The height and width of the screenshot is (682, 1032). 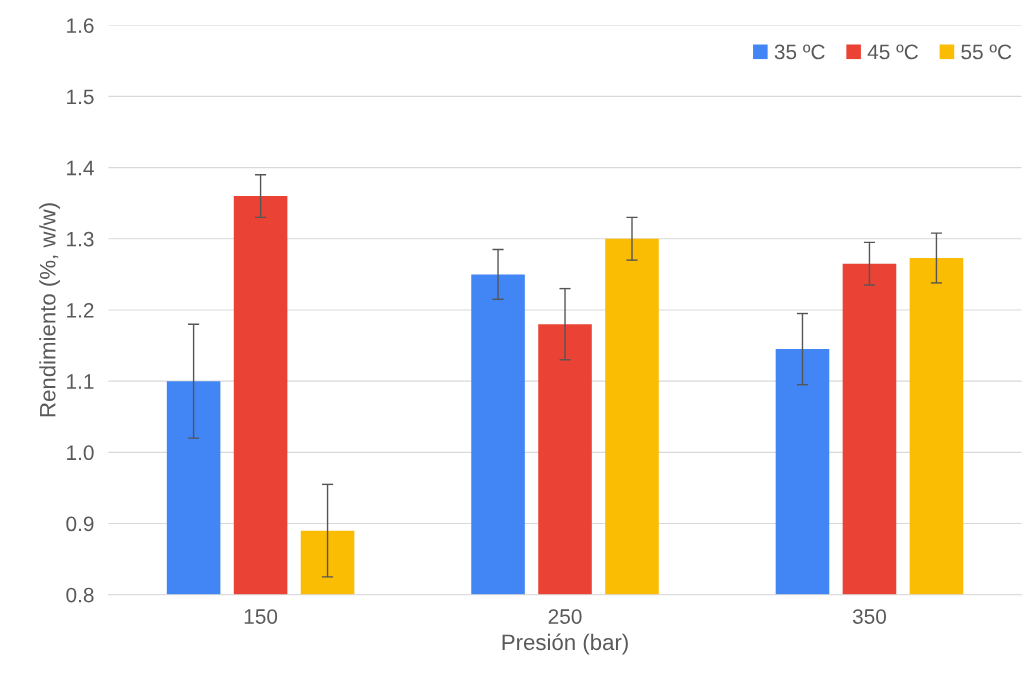 What do you see at coordinates (80, 25) in the screenshot?
I see `y-tick-label: 1.6` at bounding box center [80, 25].